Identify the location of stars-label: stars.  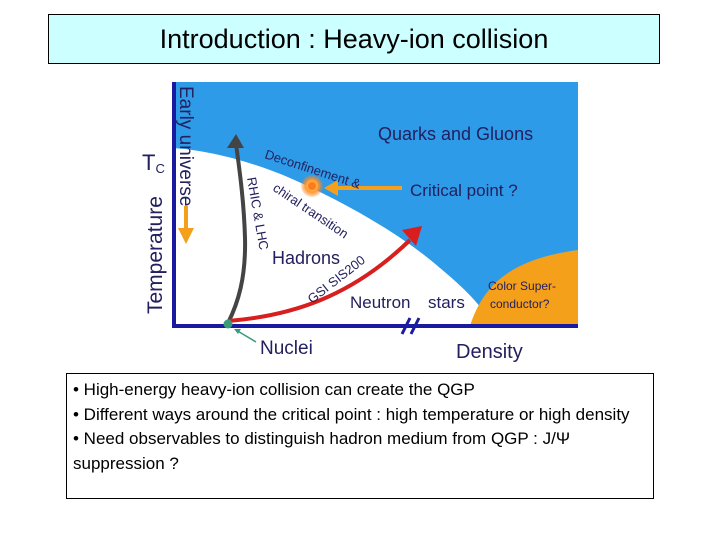
(446, 302).